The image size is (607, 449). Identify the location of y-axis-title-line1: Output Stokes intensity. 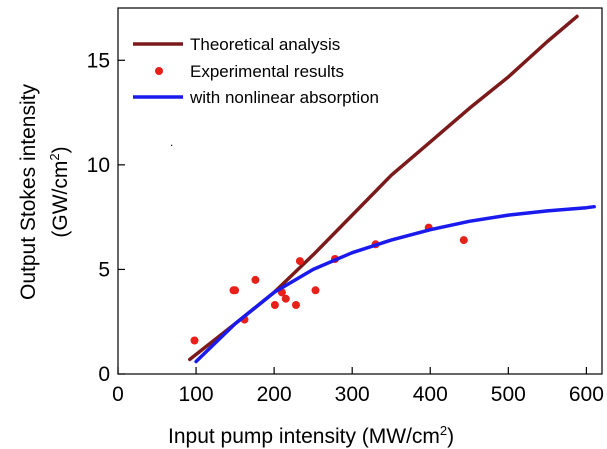
(28, 192).